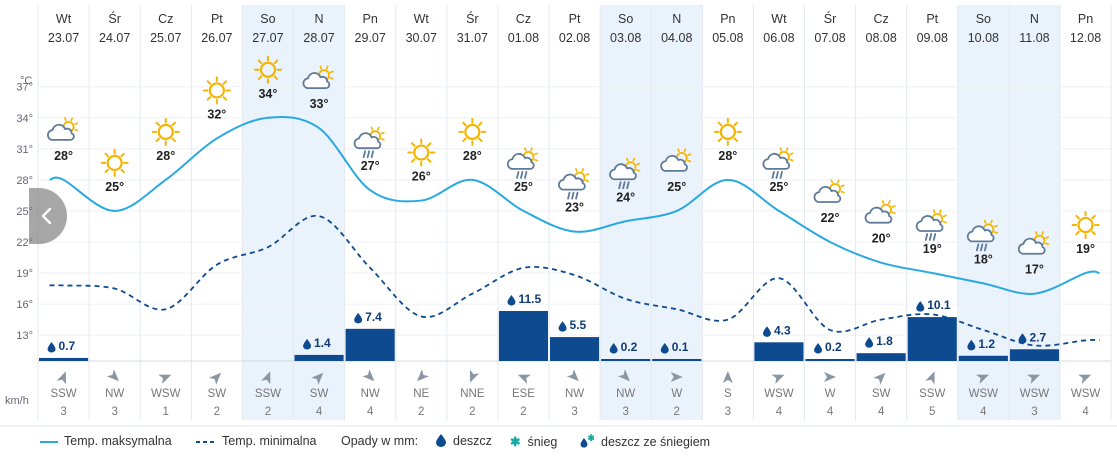 The height and width of the screenshot is (464, 1117). Describe the element at coordinates (322, 343) in the screenshot. I see `precip-value: 1.4` at that location.